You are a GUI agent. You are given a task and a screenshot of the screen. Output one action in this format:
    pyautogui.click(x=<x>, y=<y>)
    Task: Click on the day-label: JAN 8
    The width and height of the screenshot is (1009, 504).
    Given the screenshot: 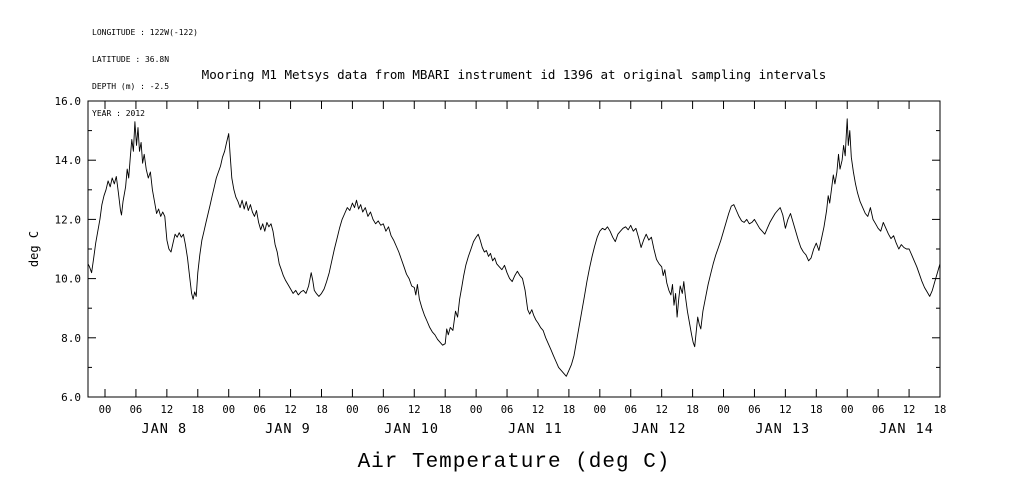 What is the action you would take?
    pyautogui.click(x=164, y=429)
    